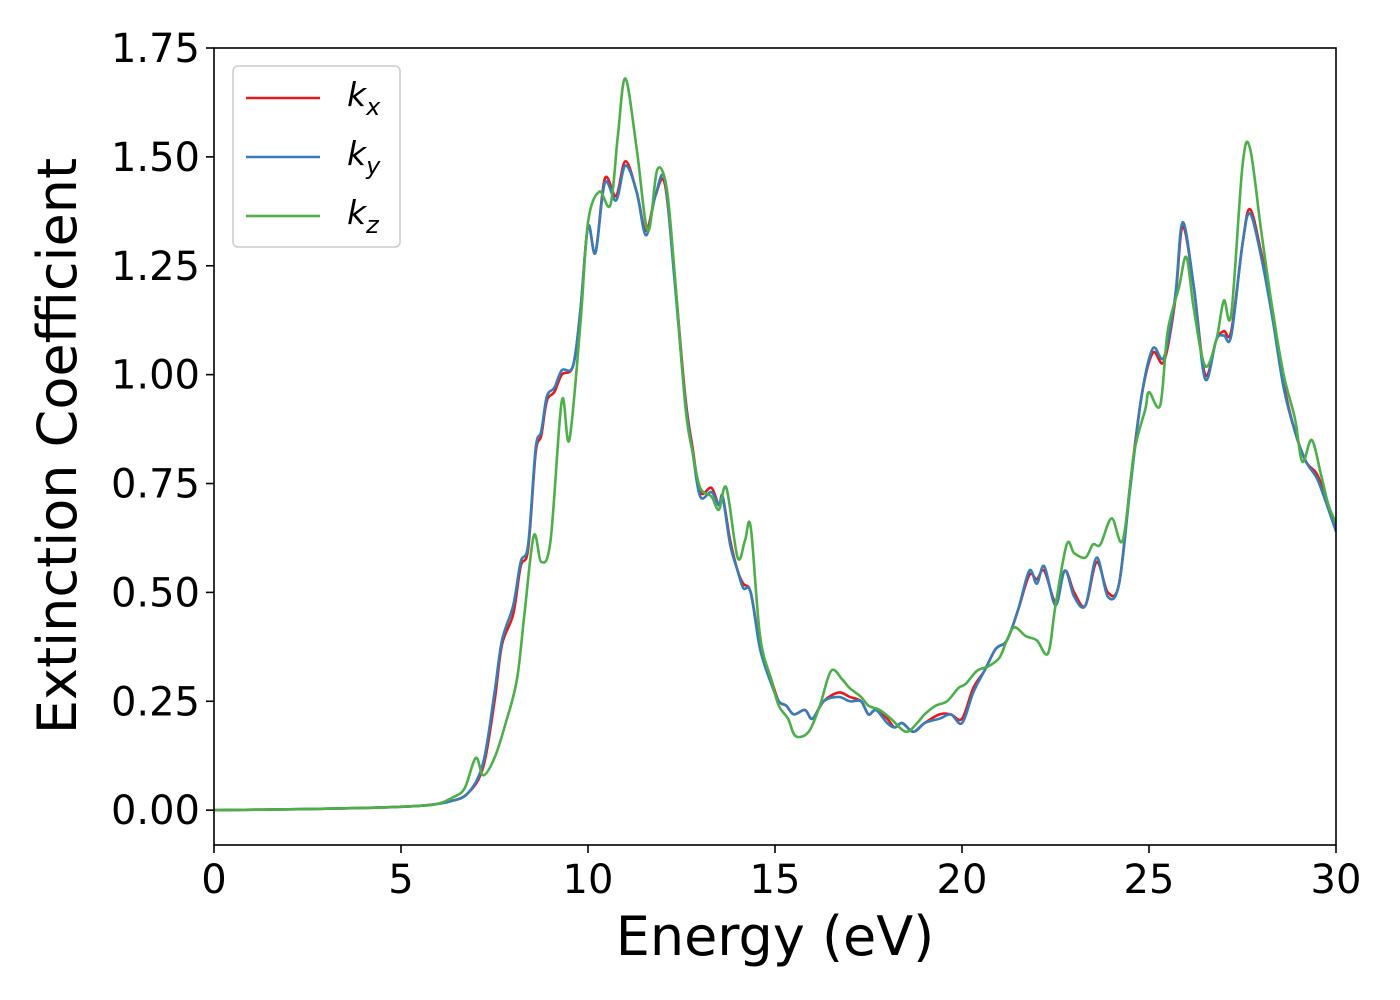 The width and height of the screenshot is (1400, 1000). I want to click on x-tick-label: 5, so click(400, 880).